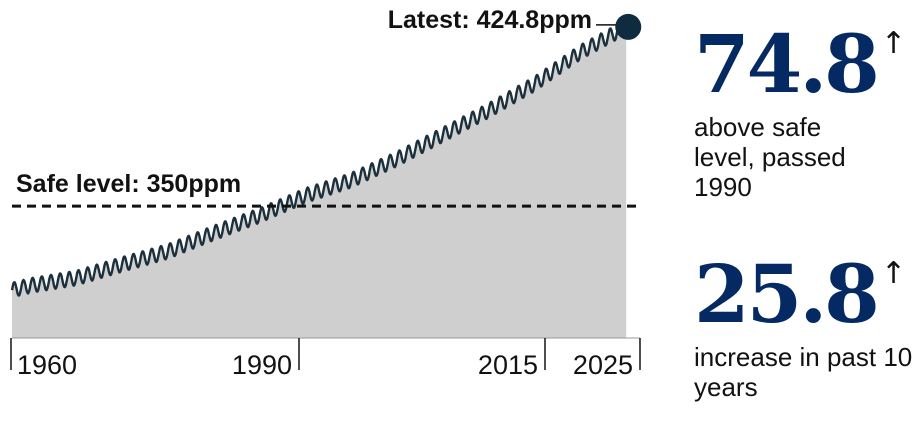 The image size is (918, 442). Describe the element at coordinates (787, 64) in the screenshot. I see `stat-value: 74.8` at that location.